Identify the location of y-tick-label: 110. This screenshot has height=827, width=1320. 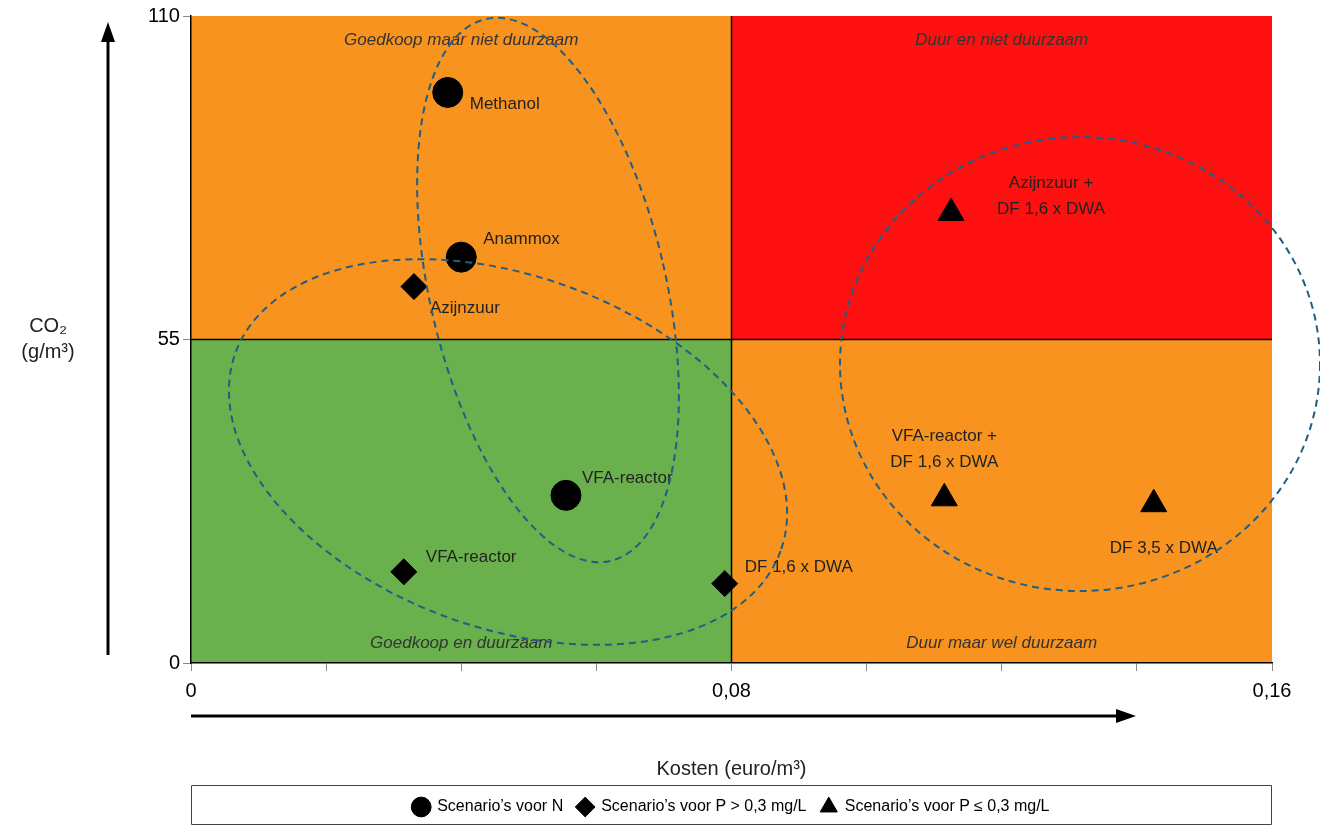
(164, 14).